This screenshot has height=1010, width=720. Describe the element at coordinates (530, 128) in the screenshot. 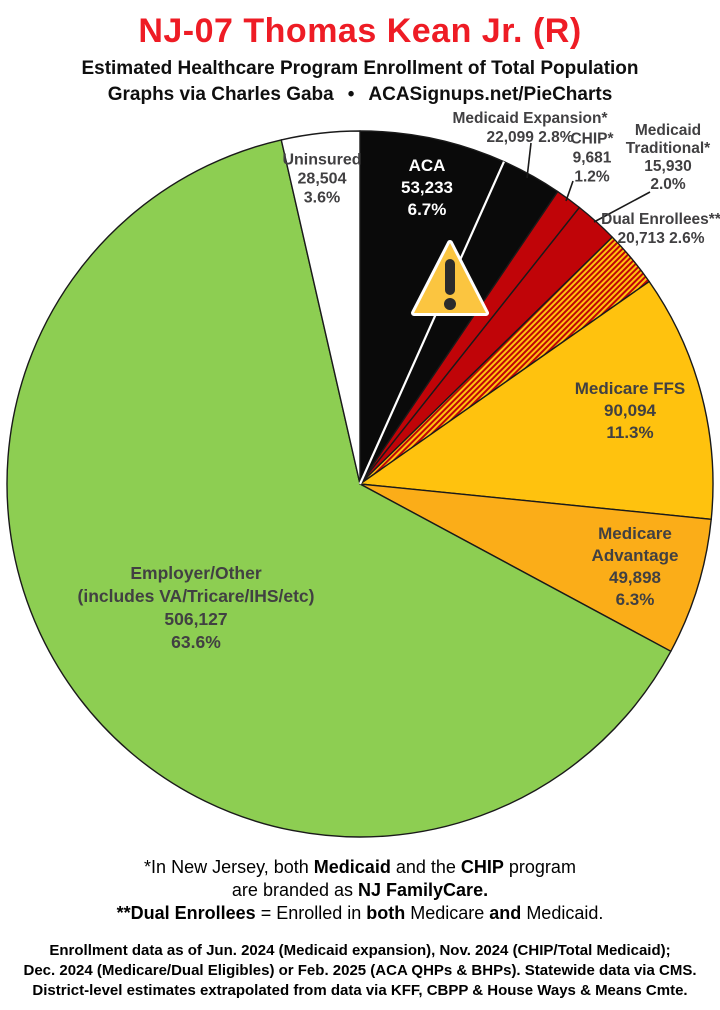

I see `label-medicaid-expansion: Medicaid Expansion* 22,099 2.8%` at that location.